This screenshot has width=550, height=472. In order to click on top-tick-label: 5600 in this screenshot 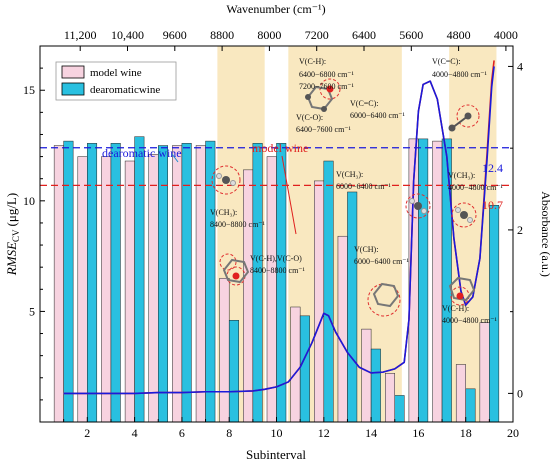, I will do `click(411, 35)`.